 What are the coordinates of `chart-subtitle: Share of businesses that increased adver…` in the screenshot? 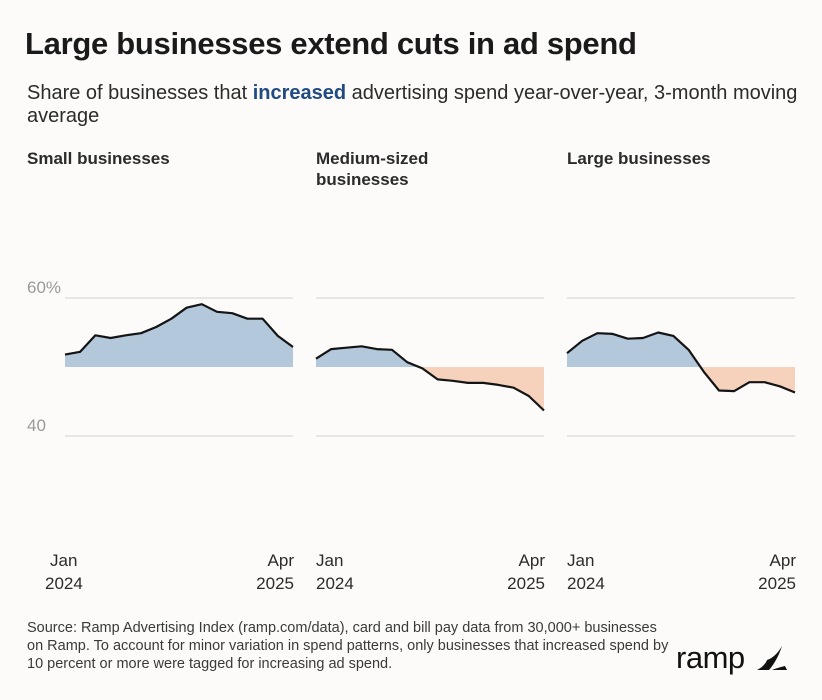 It's located at (417, 105).